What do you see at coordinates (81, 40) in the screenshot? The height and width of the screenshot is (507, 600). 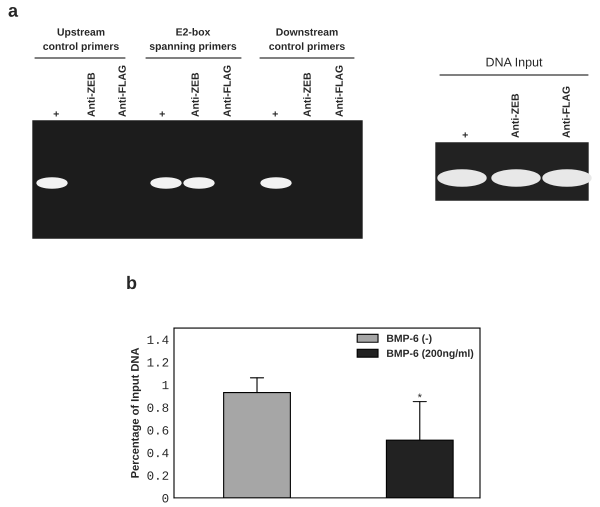 I see `text: Upstream control primers` at bounding box center [81, 40].